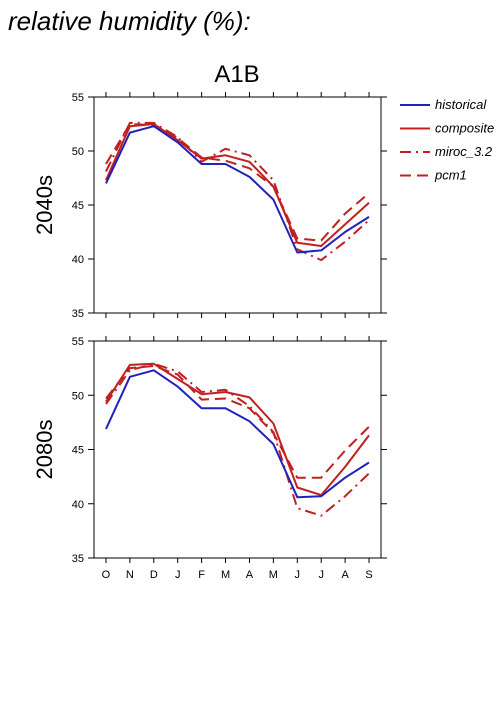  I want to click on chart-legend: historical composite miroc_3.2 pcm1, so click(447, 140).